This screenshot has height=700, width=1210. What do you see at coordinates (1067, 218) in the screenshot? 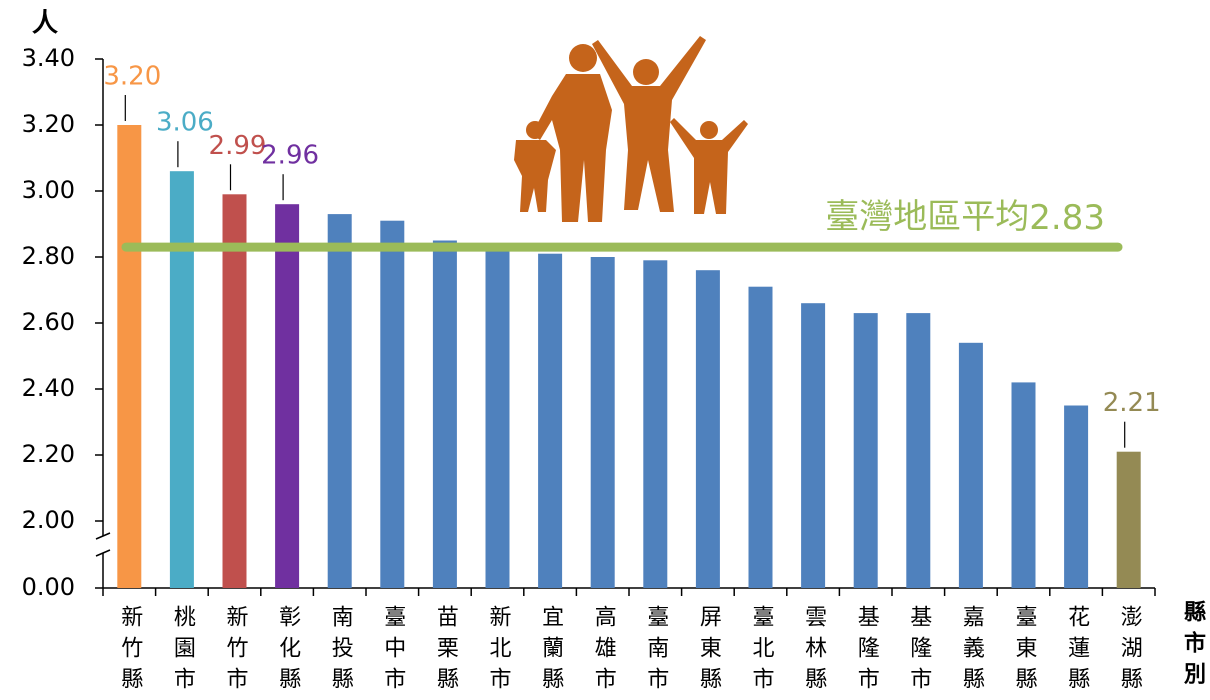
I see `average-value: 2.83` at bounding box center [1067, 218].